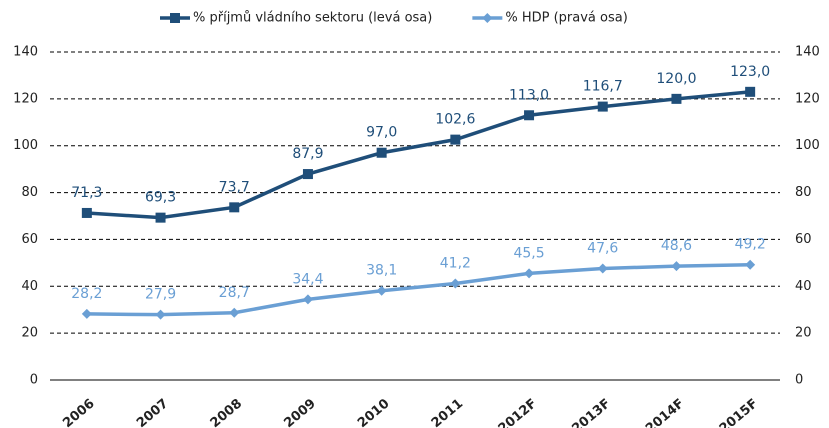 This screenshot has height=428, width=829. What do you see at coordinates (78, 412) in the screenshot?
I see `x-tick-label: 2006` at bounding box center [78, 412].